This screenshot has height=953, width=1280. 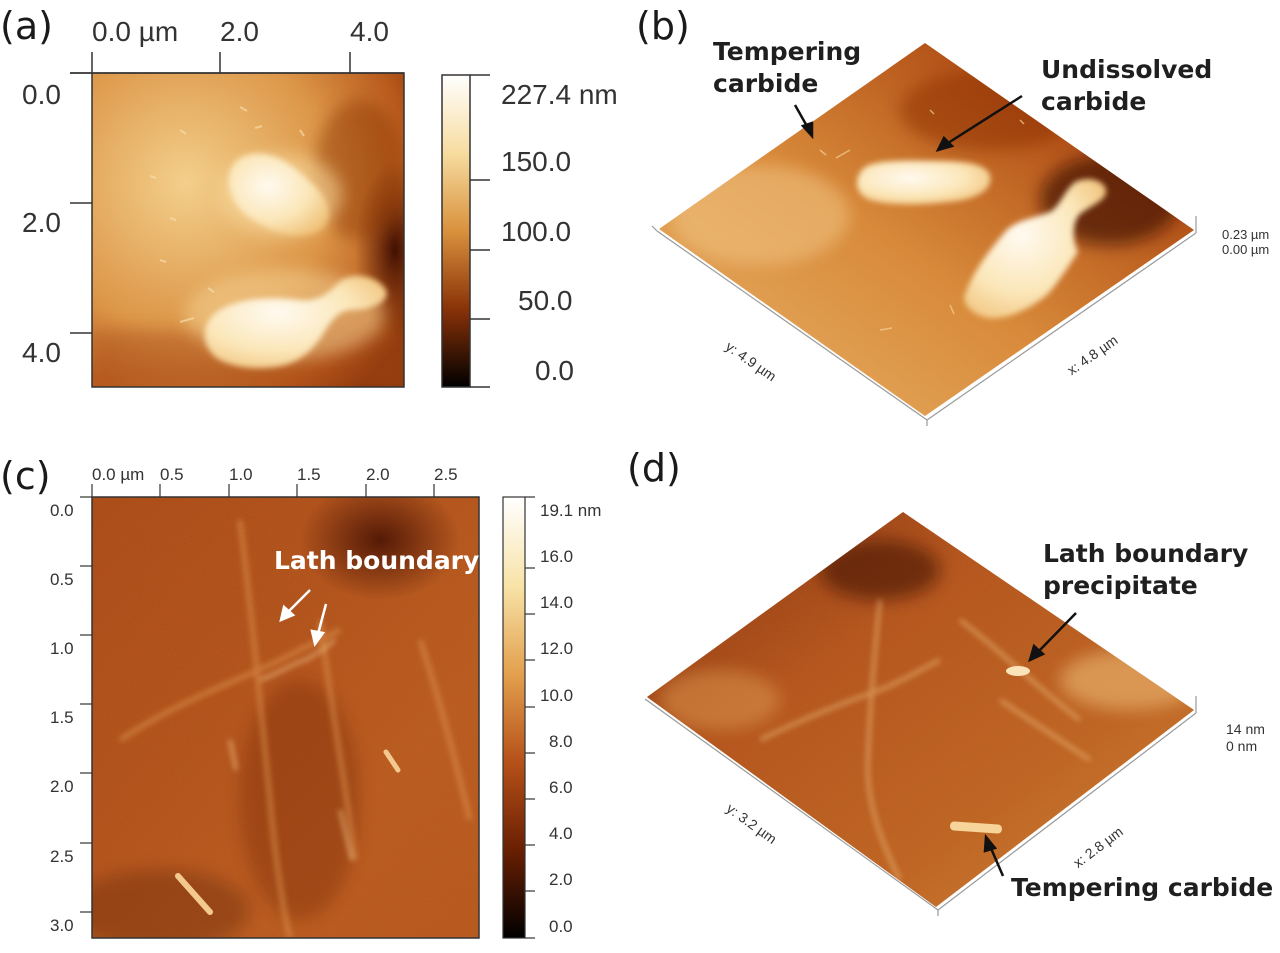 I want to click on panel-a-image, so click(x=248, y=230).